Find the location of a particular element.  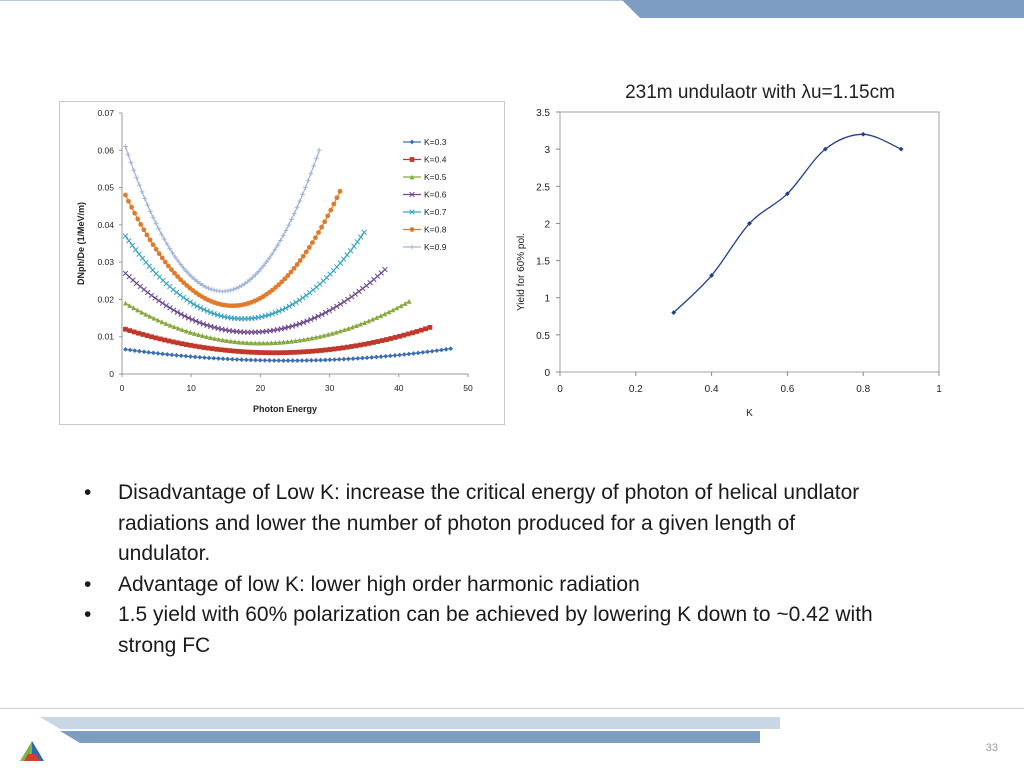

y-tick-label: 0 is located at coordinates (547, 373).